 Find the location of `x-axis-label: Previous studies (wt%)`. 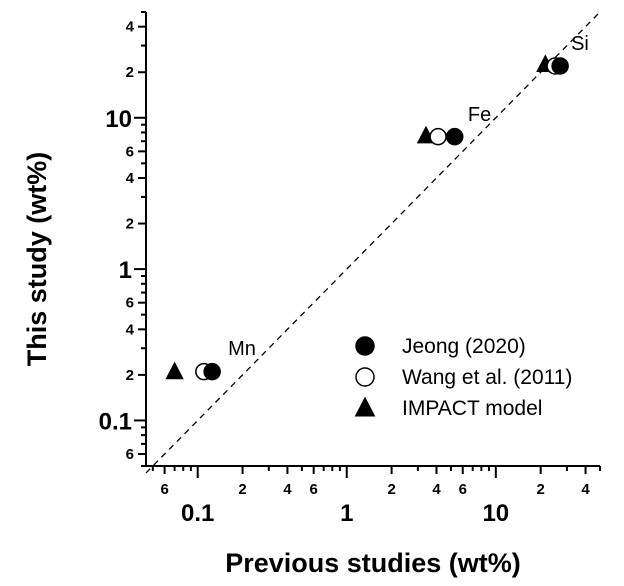

x-axis-label: Previous studies (wt%) is located at coordinates (373, 563).